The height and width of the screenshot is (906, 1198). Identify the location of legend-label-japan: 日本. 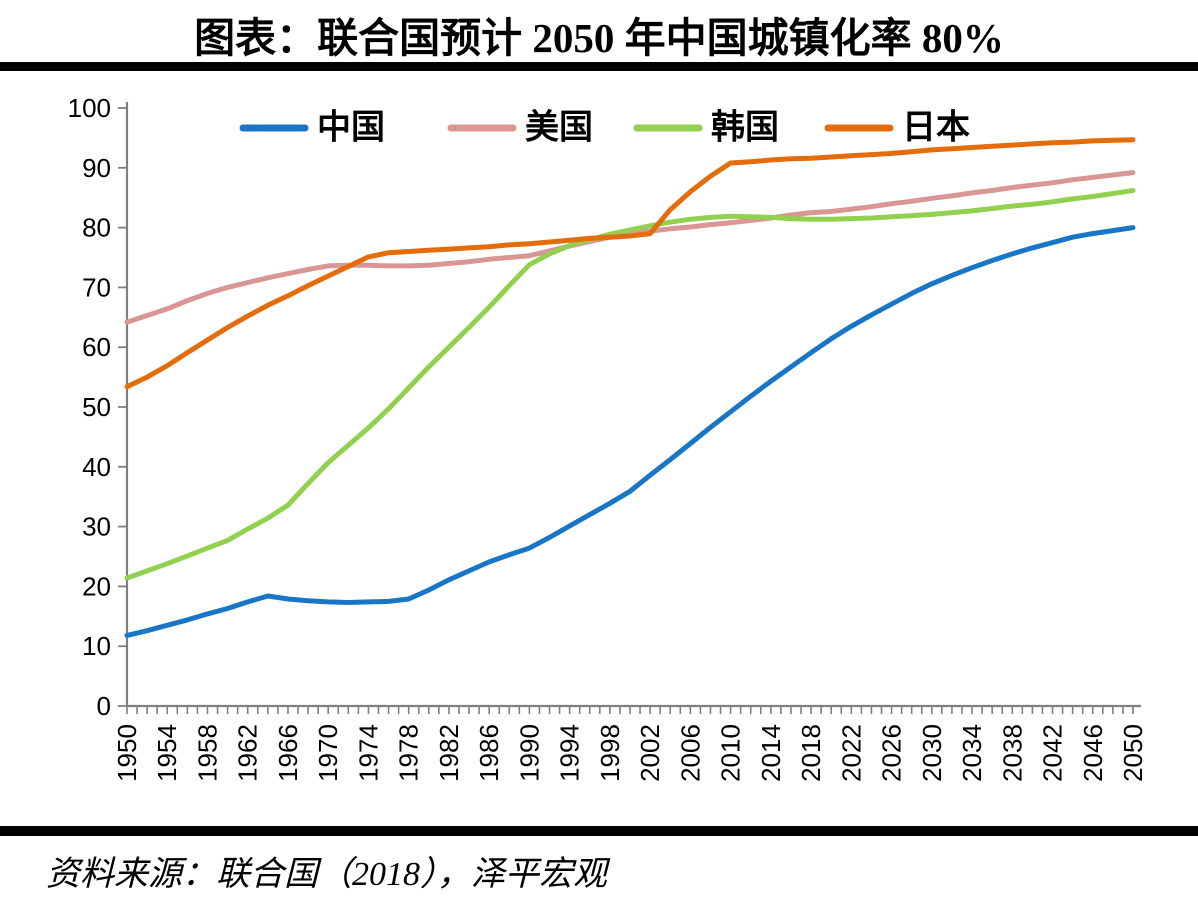
(936, 128).